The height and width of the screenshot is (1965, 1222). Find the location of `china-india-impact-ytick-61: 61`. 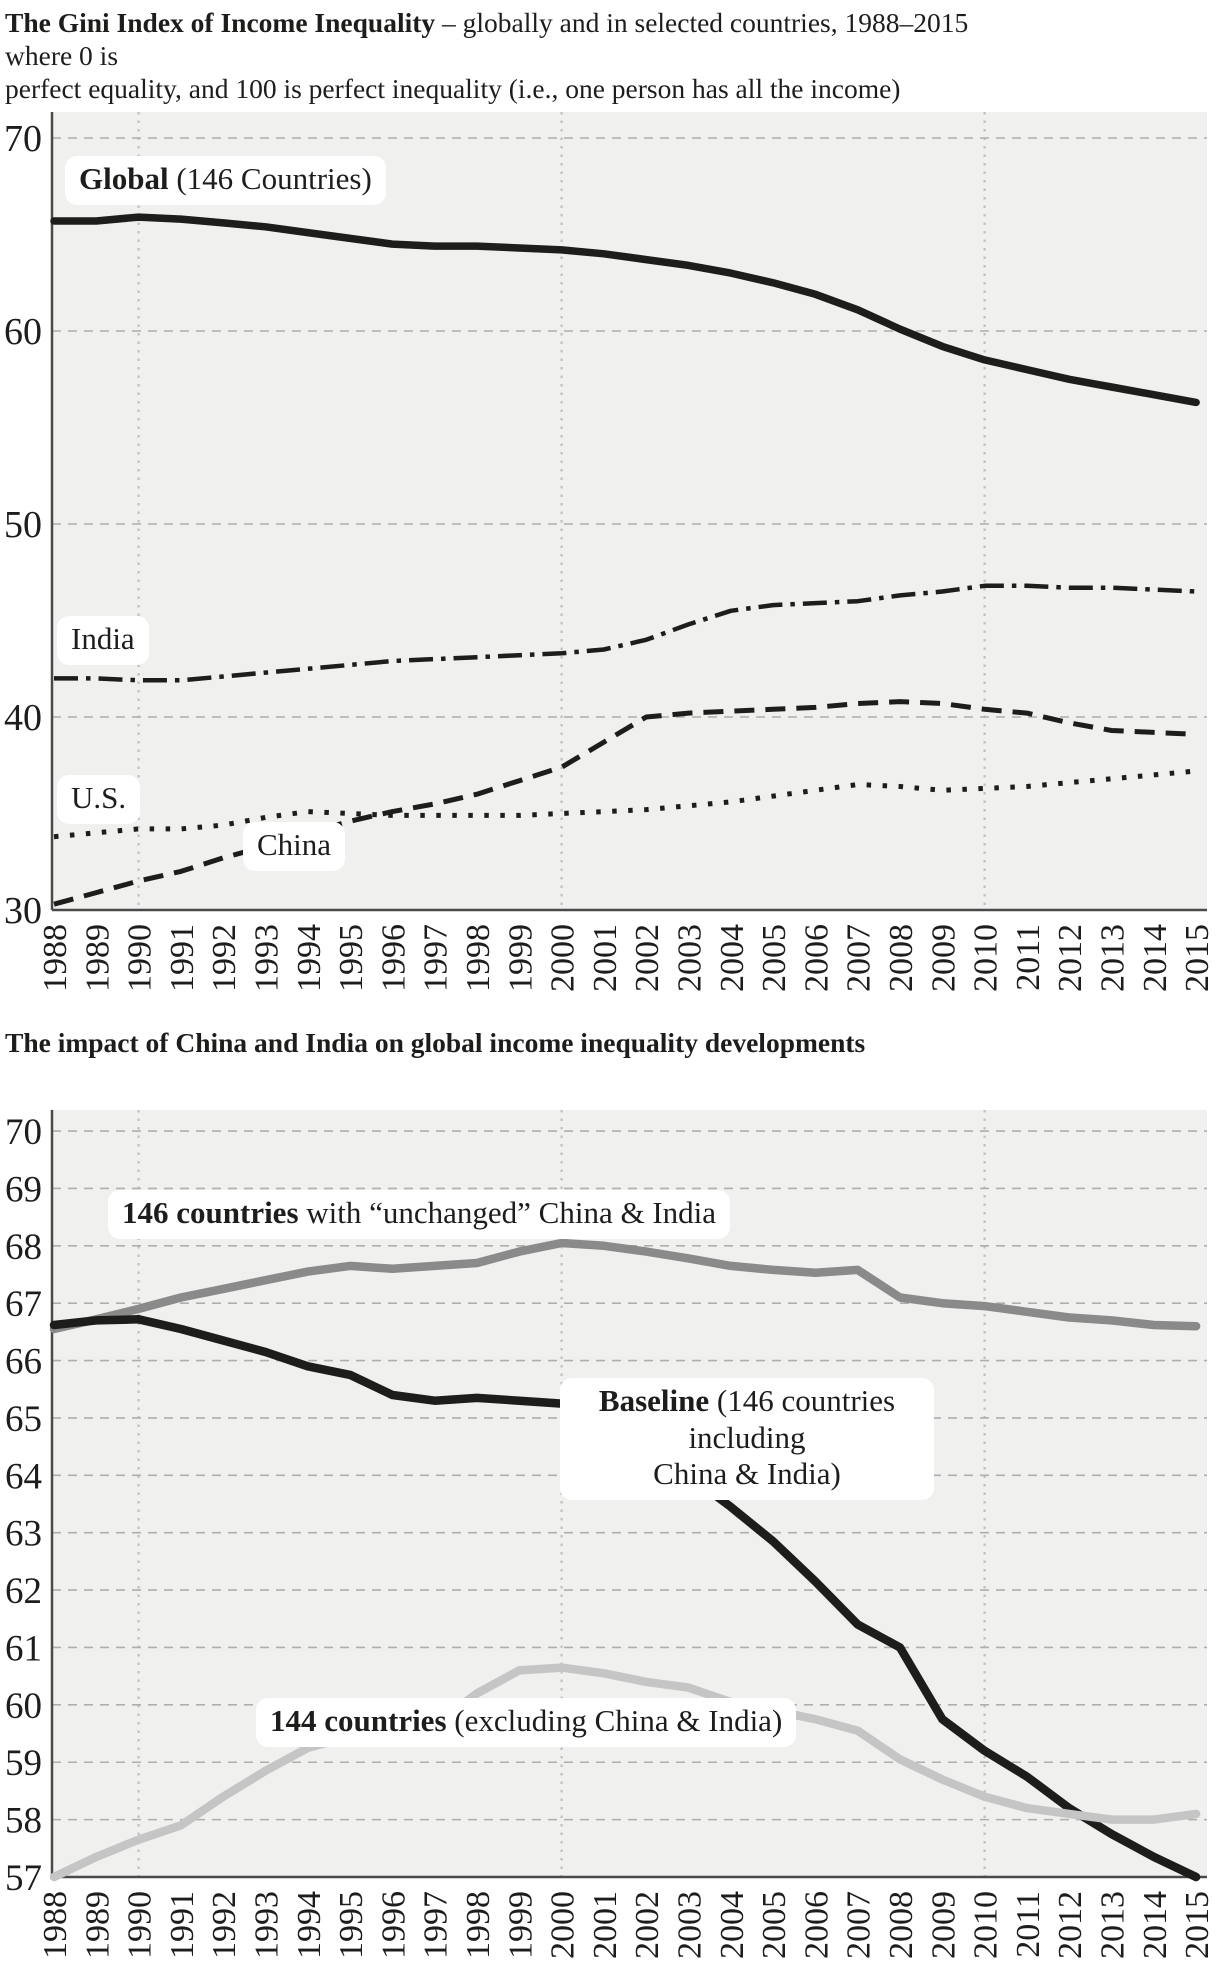

china-india-impact-ytick-61: 61 is located at coordinates (23, 1648).